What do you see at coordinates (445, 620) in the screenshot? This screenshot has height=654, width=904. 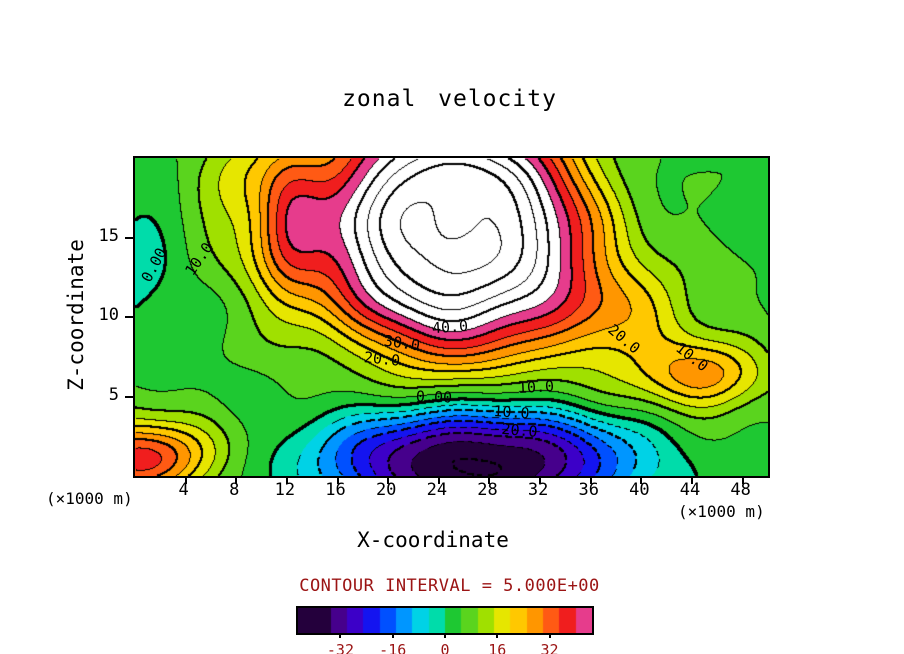 I see `colorbar-canvas` at bounding box center [445, 620].